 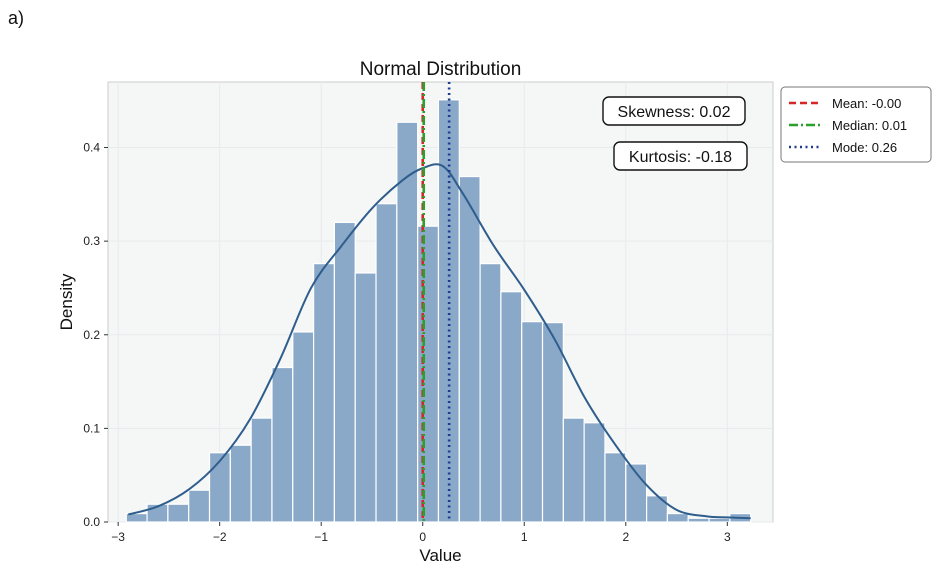 I want to click on stat-box: Kurtosis: -0.18, so click(x=680, y=156).